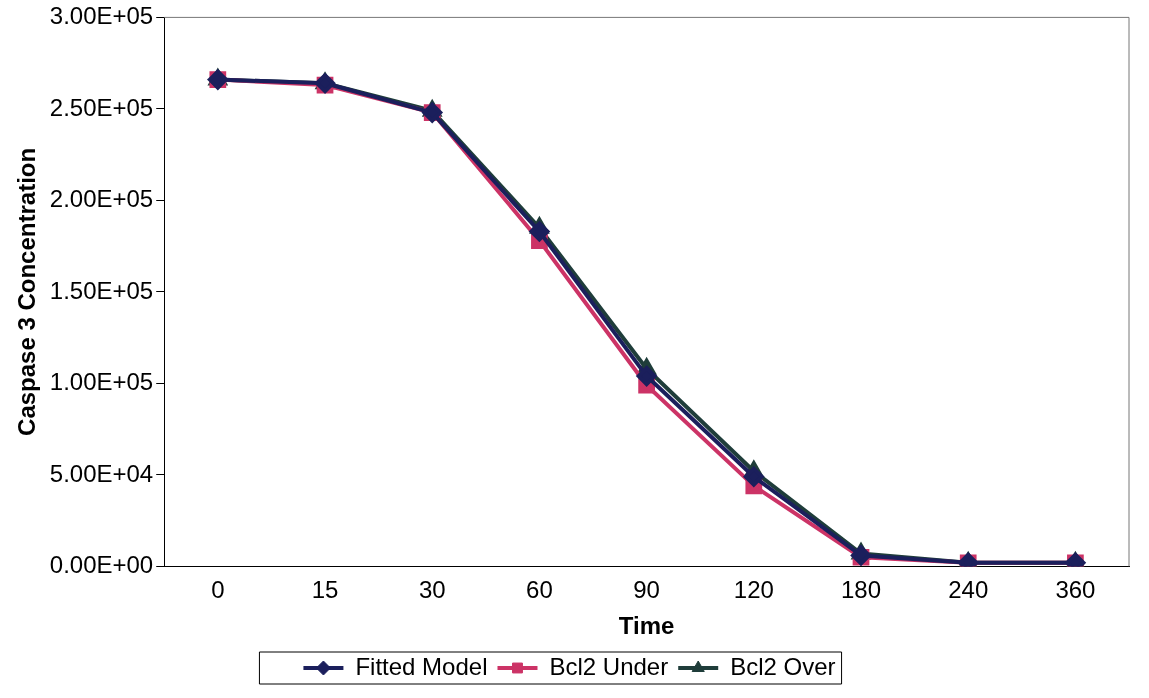  I want to click on legend-label: Bcl2 Over, so click(783, 666).